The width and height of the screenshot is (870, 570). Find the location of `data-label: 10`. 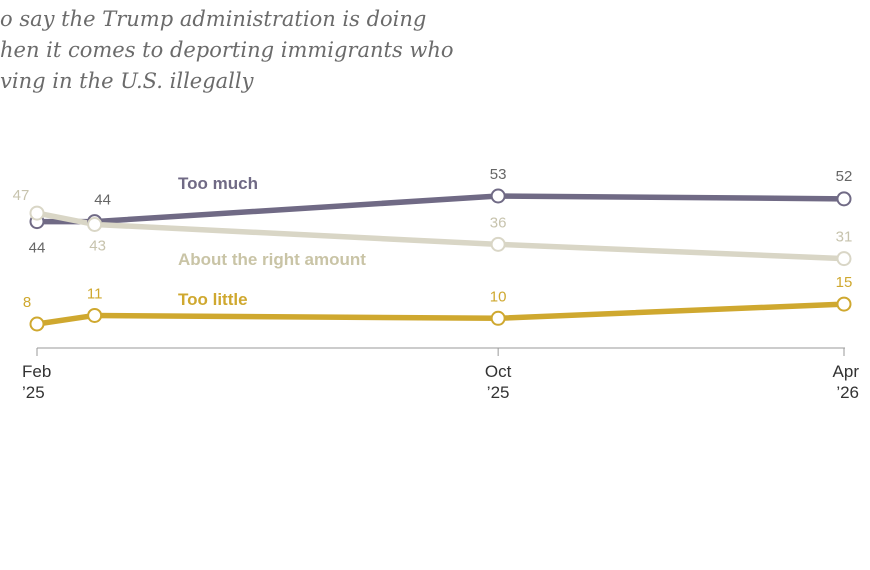

data-label: 10 is located at coordinates (498, 296).